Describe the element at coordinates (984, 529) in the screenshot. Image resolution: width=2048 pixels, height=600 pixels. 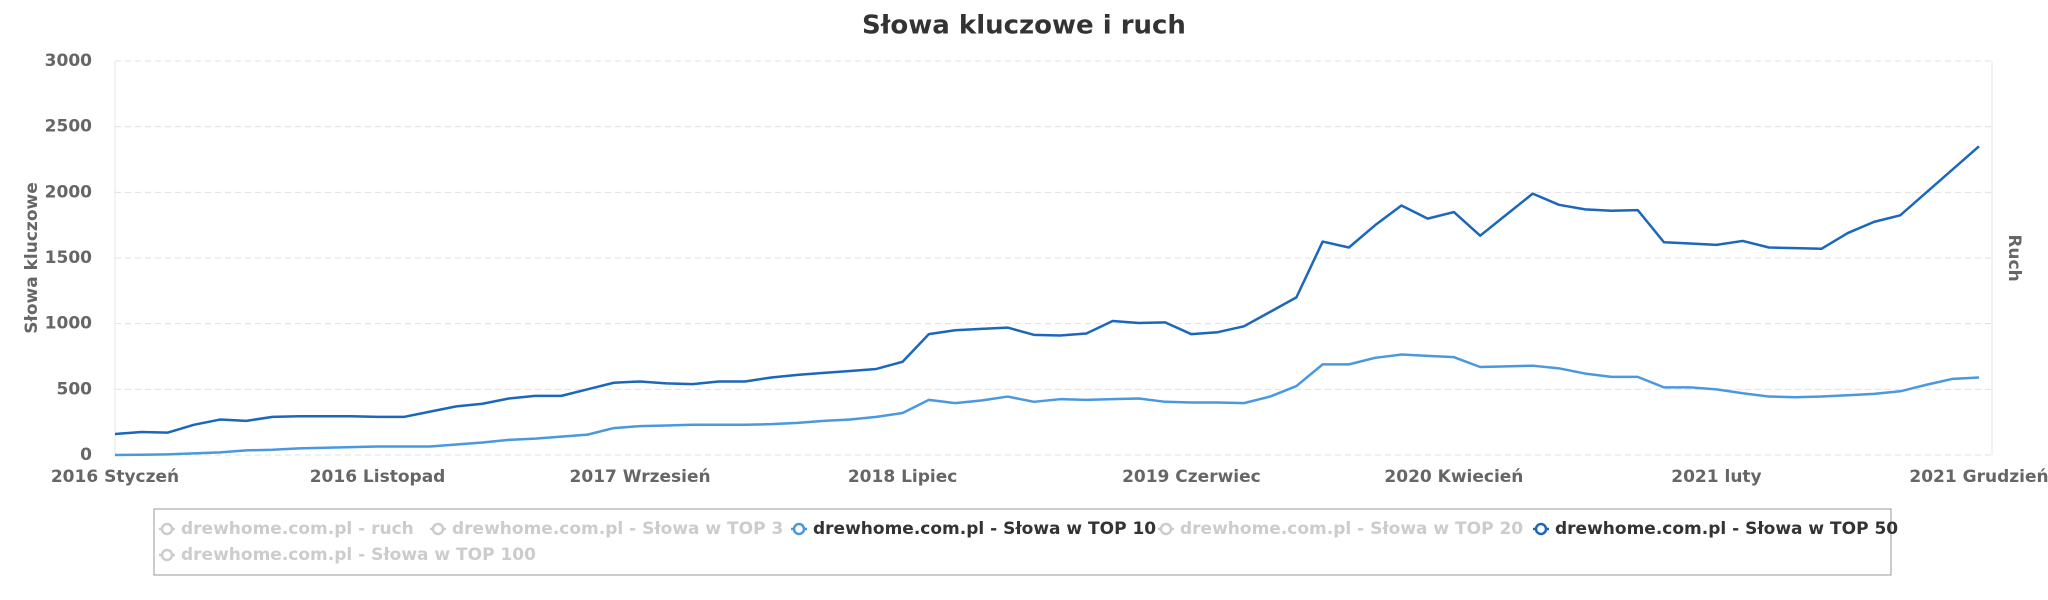
I see `legend-item: drewhome.com.pl - Słowa w TOP 10` at that location.